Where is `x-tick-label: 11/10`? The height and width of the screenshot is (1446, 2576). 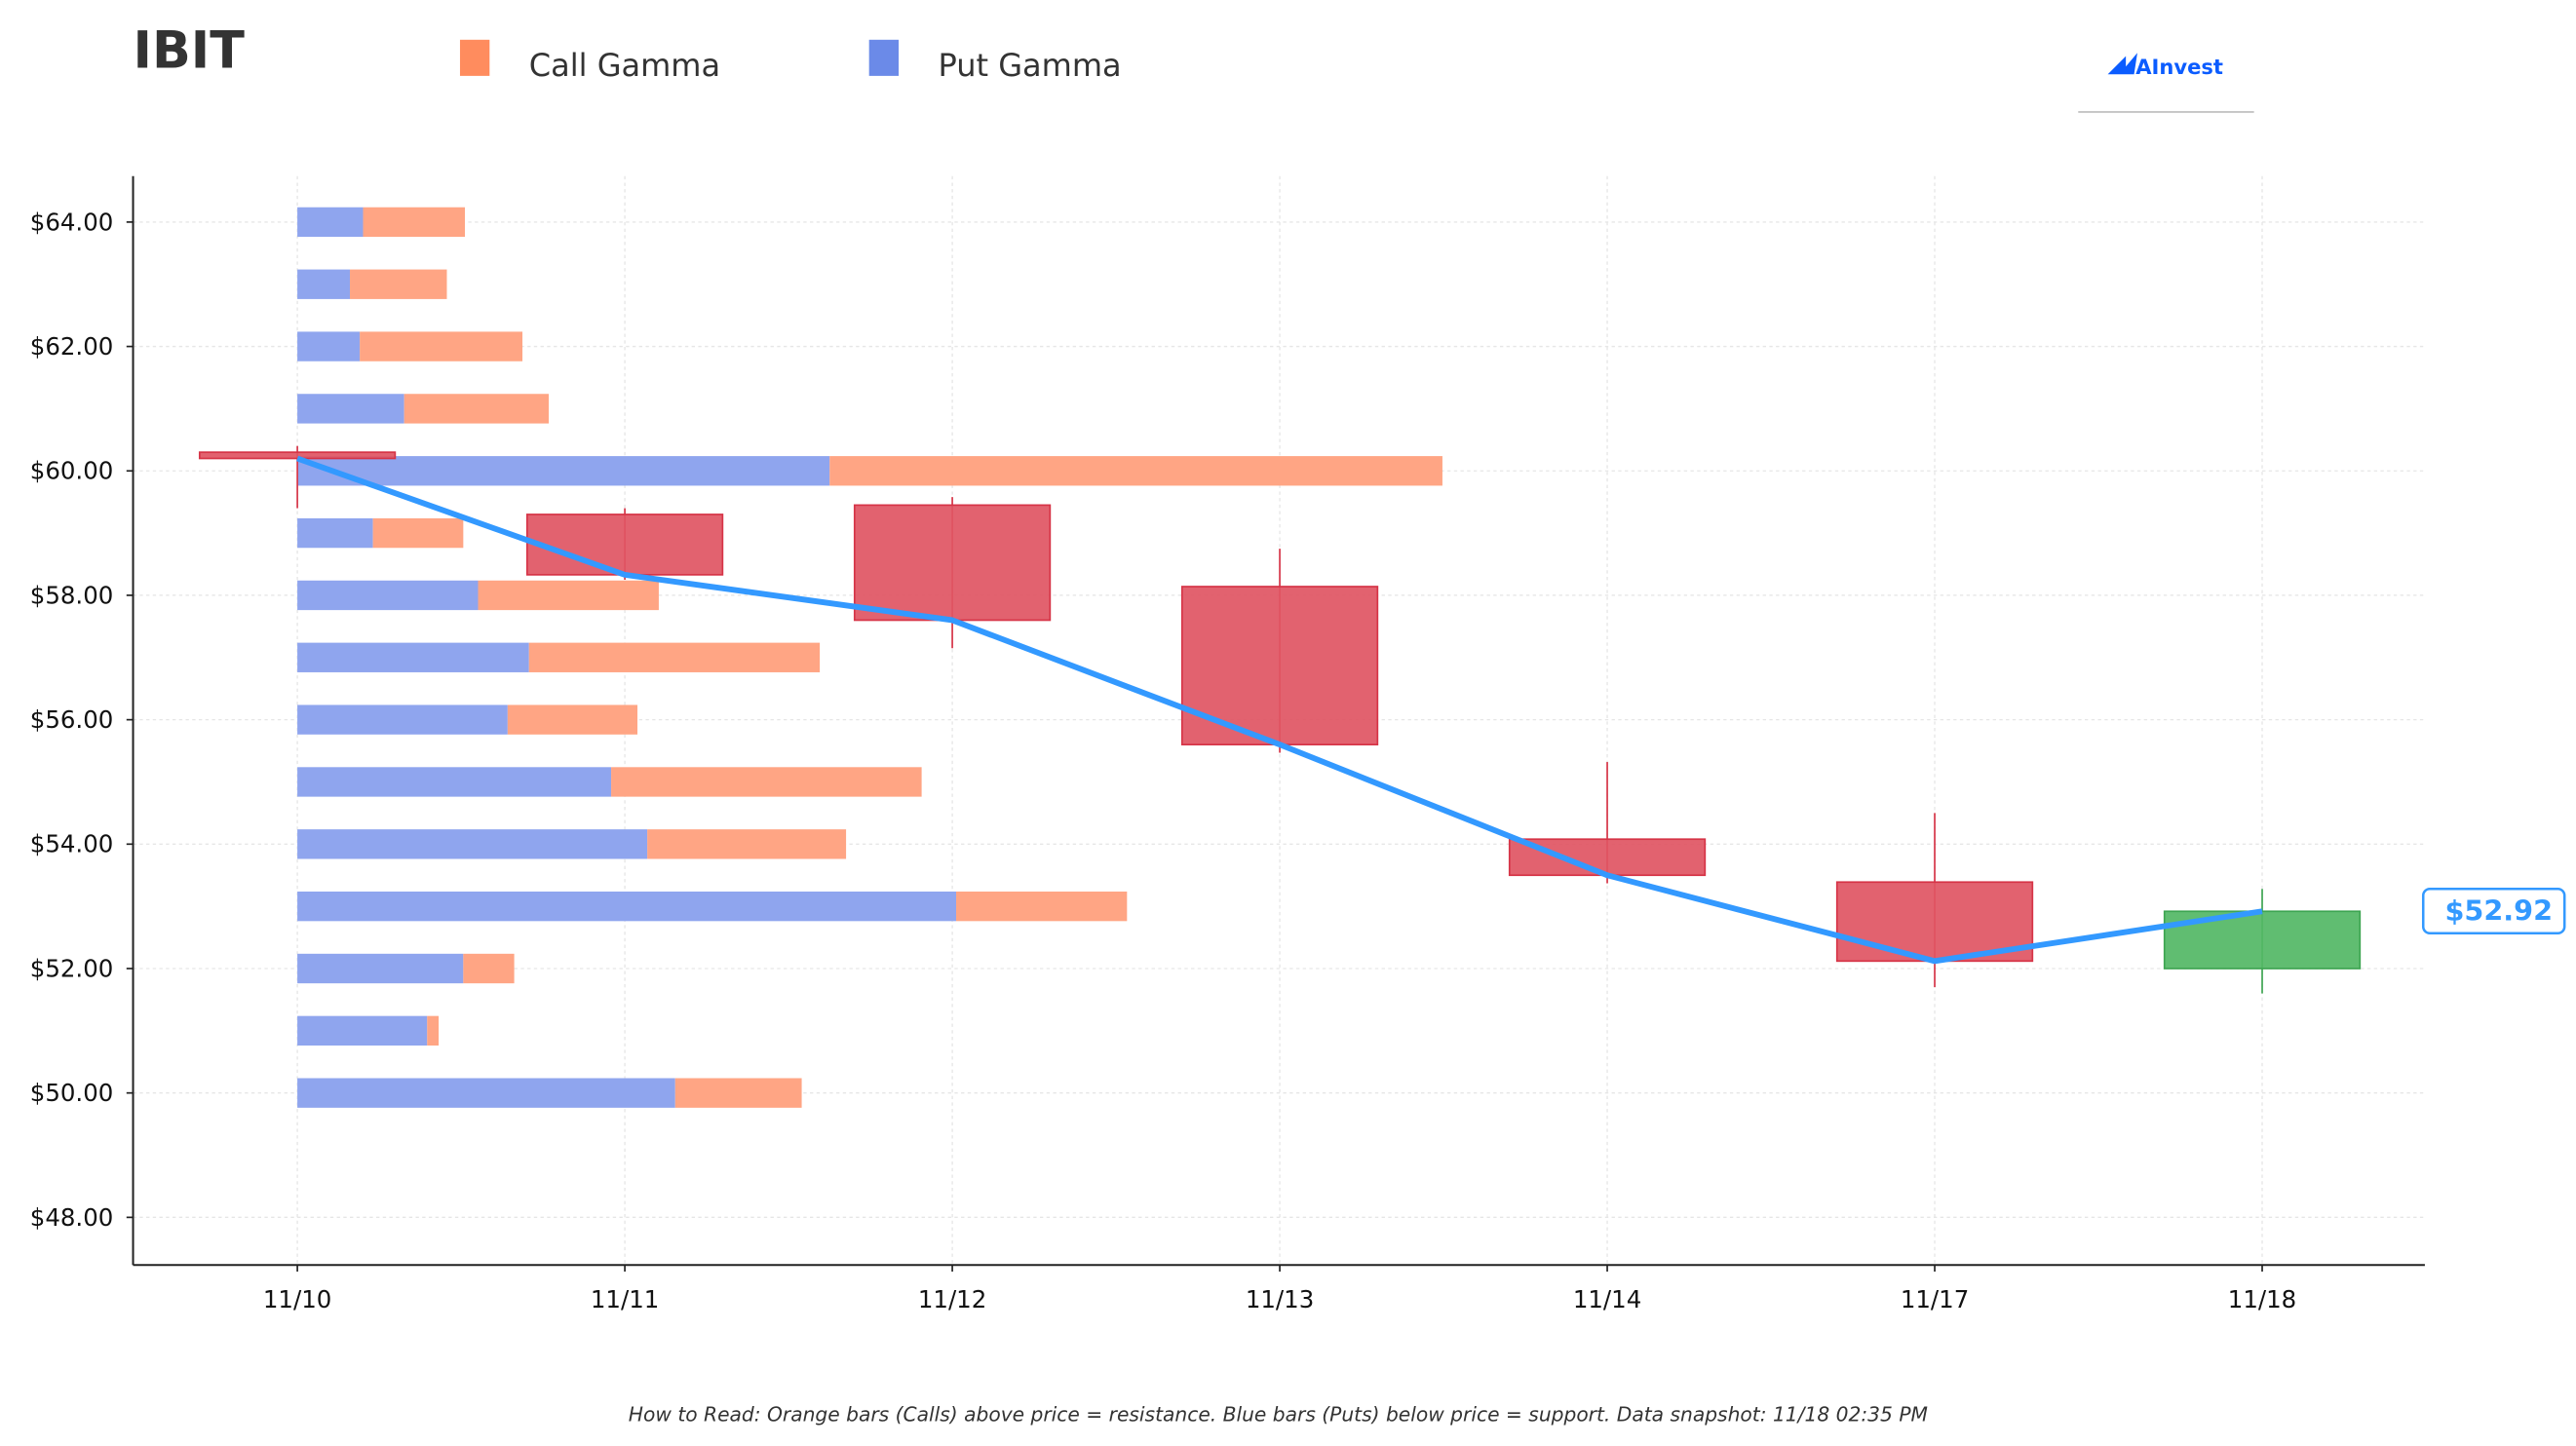 x-tick-label: 11/10 is located at coordinates (297, 1299).